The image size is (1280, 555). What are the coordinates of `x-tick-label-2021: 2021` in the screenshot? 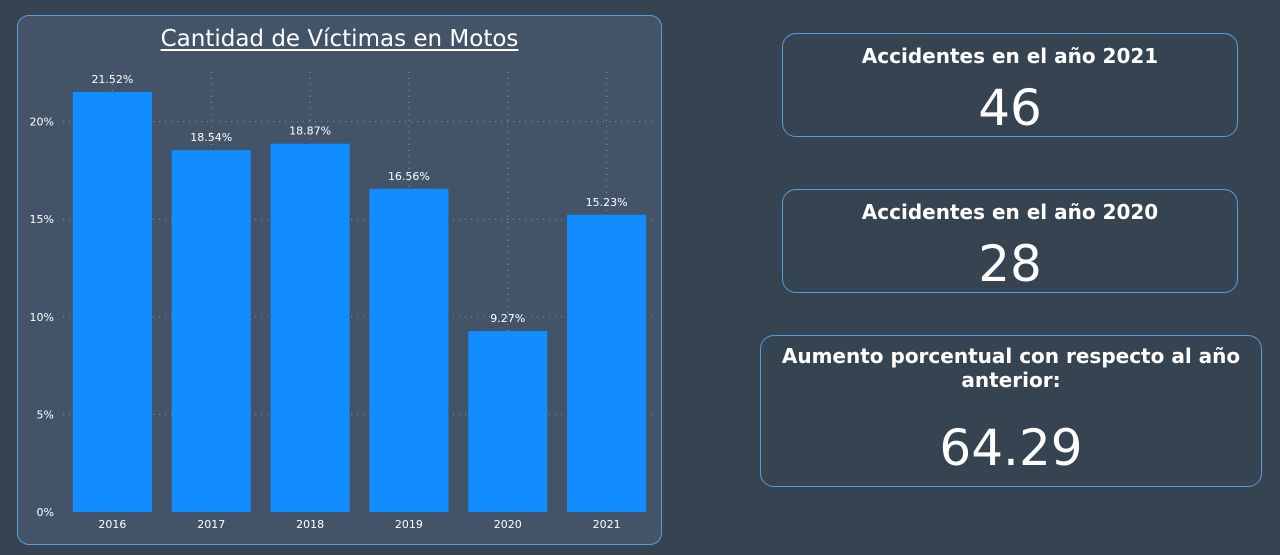 It's located at (607, 524).